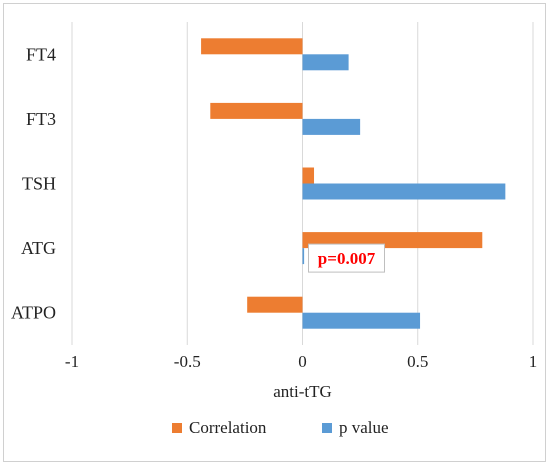 The height and width of the screenshot is (466, 550). What do you see at coordinates (39, 184) in the screenshot?
I see `category-label-tsh: TSH` at bounding box center [39, 184].